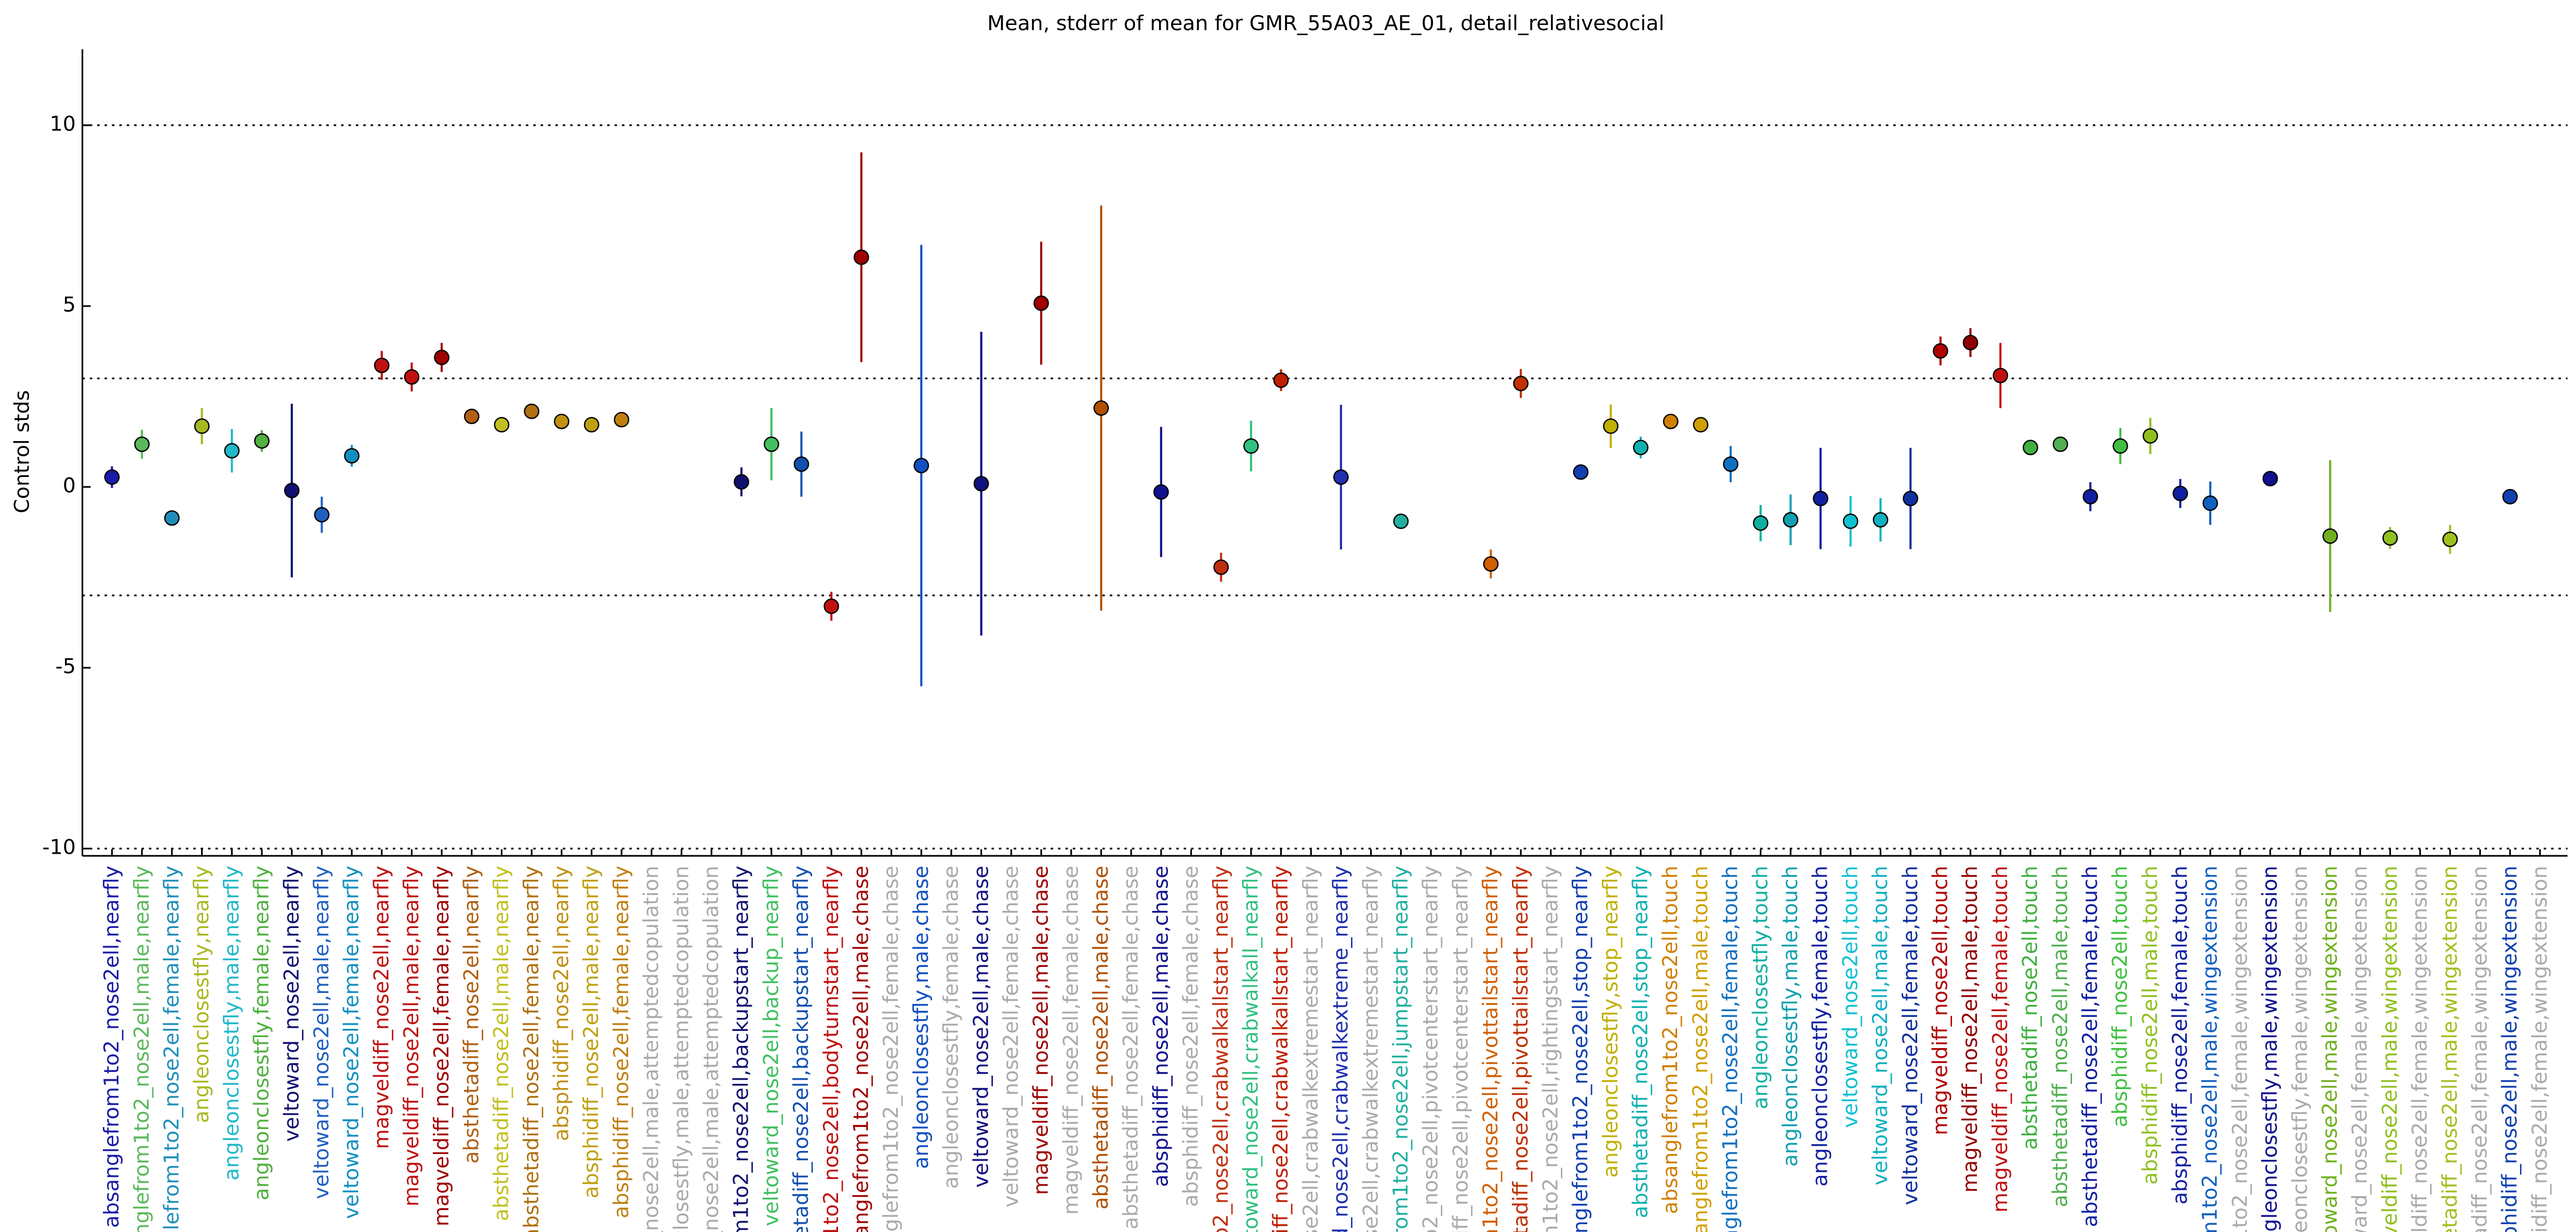 This screenshot has height=1232, width=2576. What do you see at coordinates (2450, 1049) in the screenshot?
I see `x-tick-label: thetadiff_nose2ell,male,wingextension` at bounding box center [2450, 1049].